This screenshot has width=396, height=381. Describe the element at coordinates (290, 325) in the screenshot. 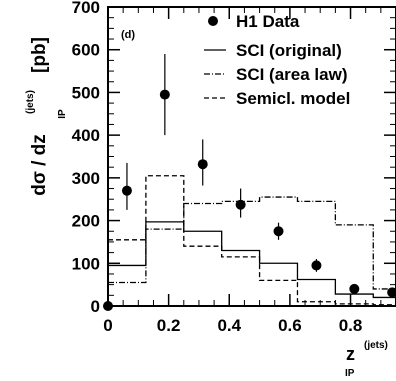

I see `x-tick-label: 0.6` at that location.